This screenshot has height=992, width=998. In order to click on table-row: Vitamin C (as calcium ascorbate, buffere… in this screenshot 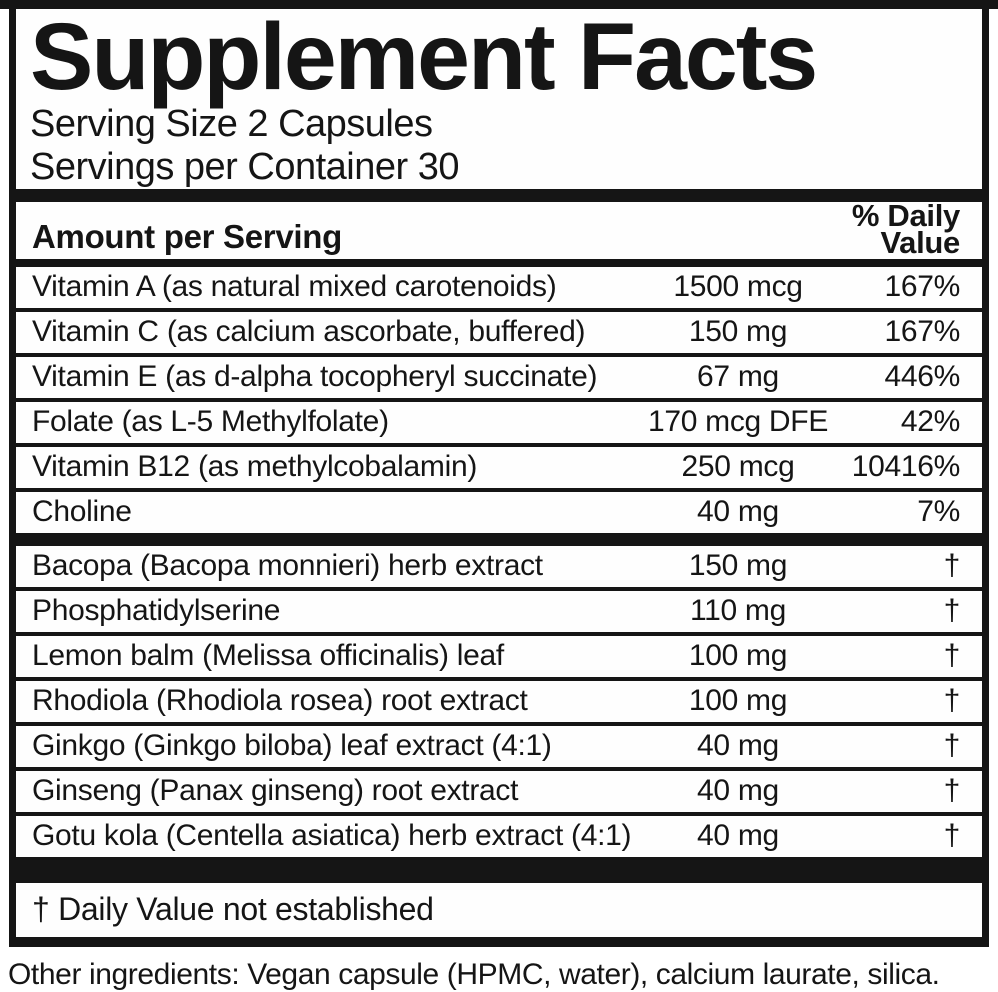, I will do `click(499, 330)`.